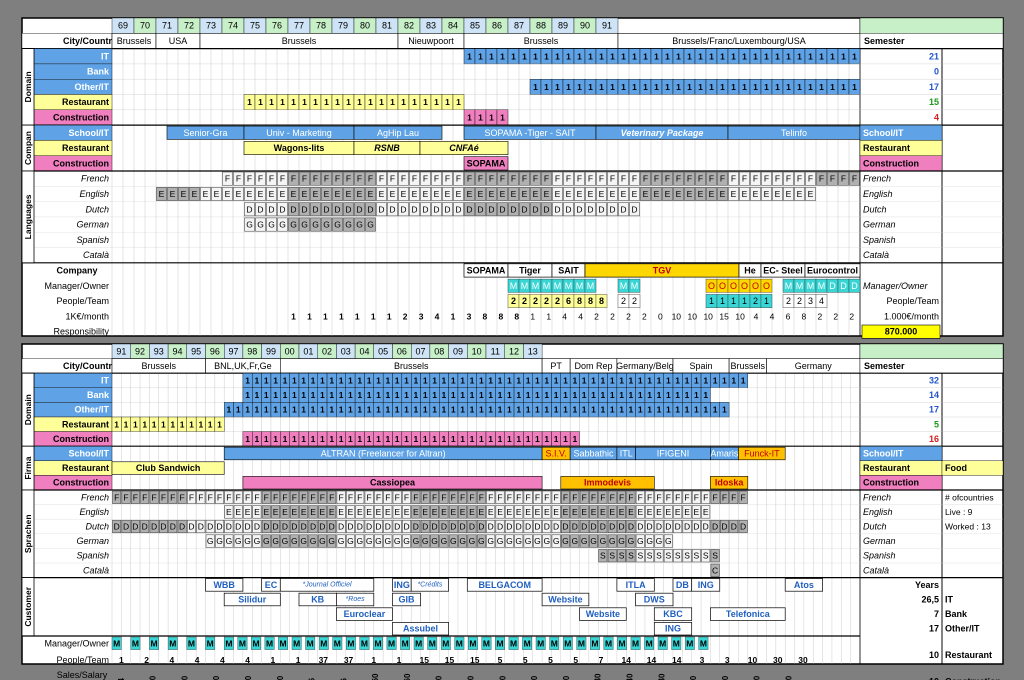 The width and height of the screenshot is (1024, 680). What do you see at coordinates (89, 133) in the screenshot?
I see `p1-company-label-0: School/IT` at bounding box center [89, 133].